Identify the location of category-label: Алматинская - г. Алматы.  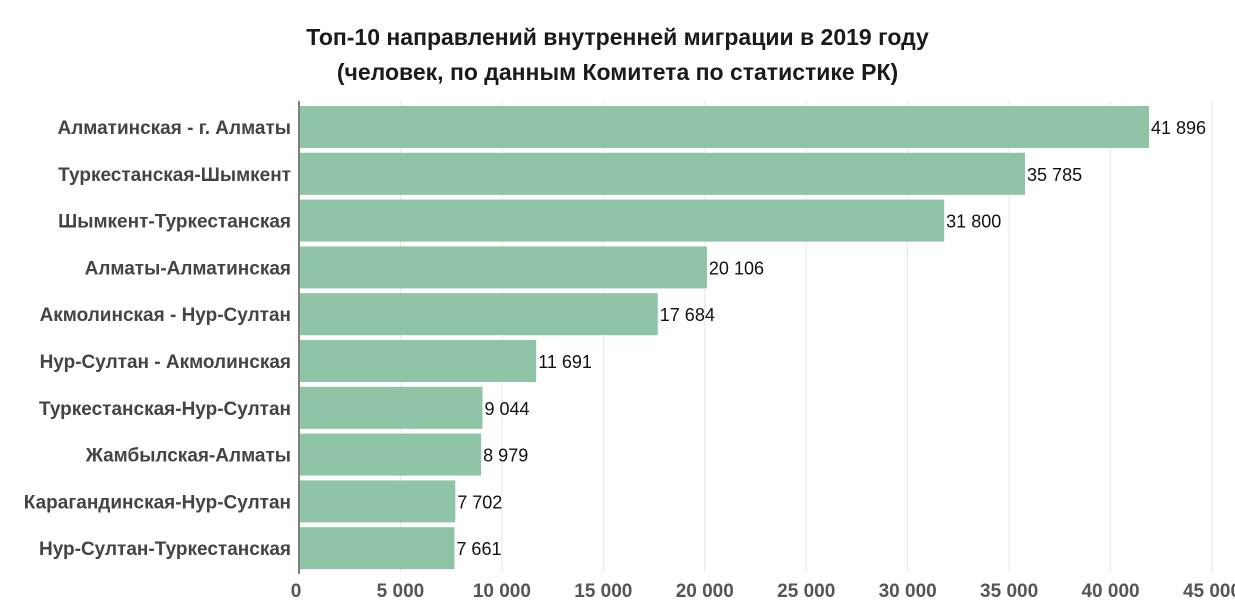
(174, 128).